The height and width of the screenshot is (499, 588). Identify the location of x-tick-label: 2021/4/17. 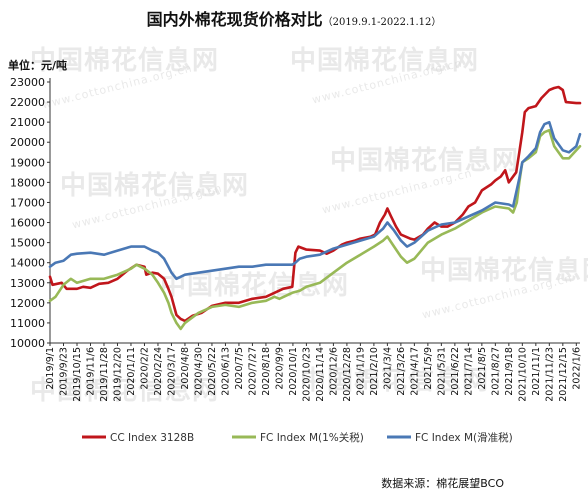
(414, 371).